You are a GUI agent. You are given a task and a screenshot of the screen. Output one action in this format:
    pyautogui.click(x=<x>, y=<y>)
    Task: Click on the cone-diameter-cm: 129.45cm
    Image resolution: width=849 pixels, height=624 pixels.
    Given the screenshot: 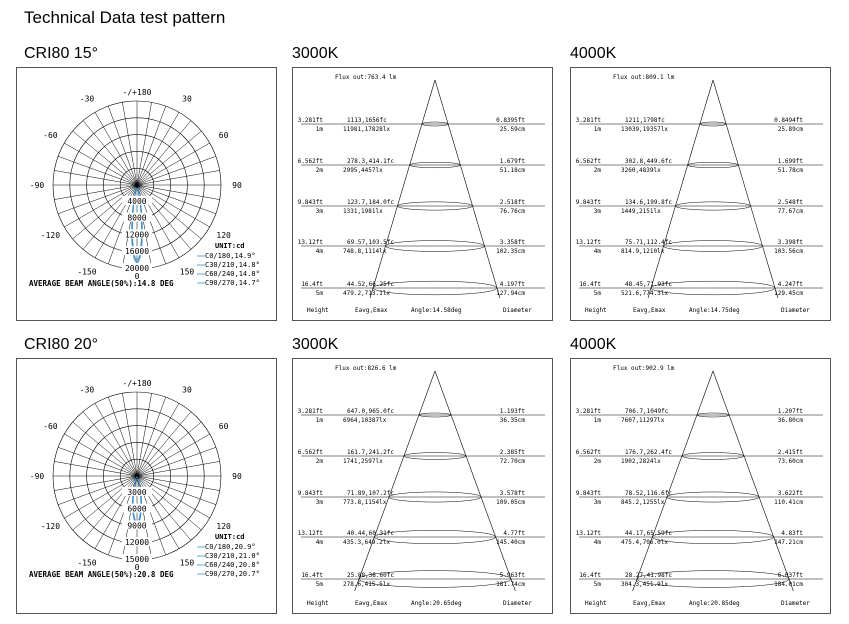 What is the action you would take?
    pyautogui.click(x=788, y=293)
    